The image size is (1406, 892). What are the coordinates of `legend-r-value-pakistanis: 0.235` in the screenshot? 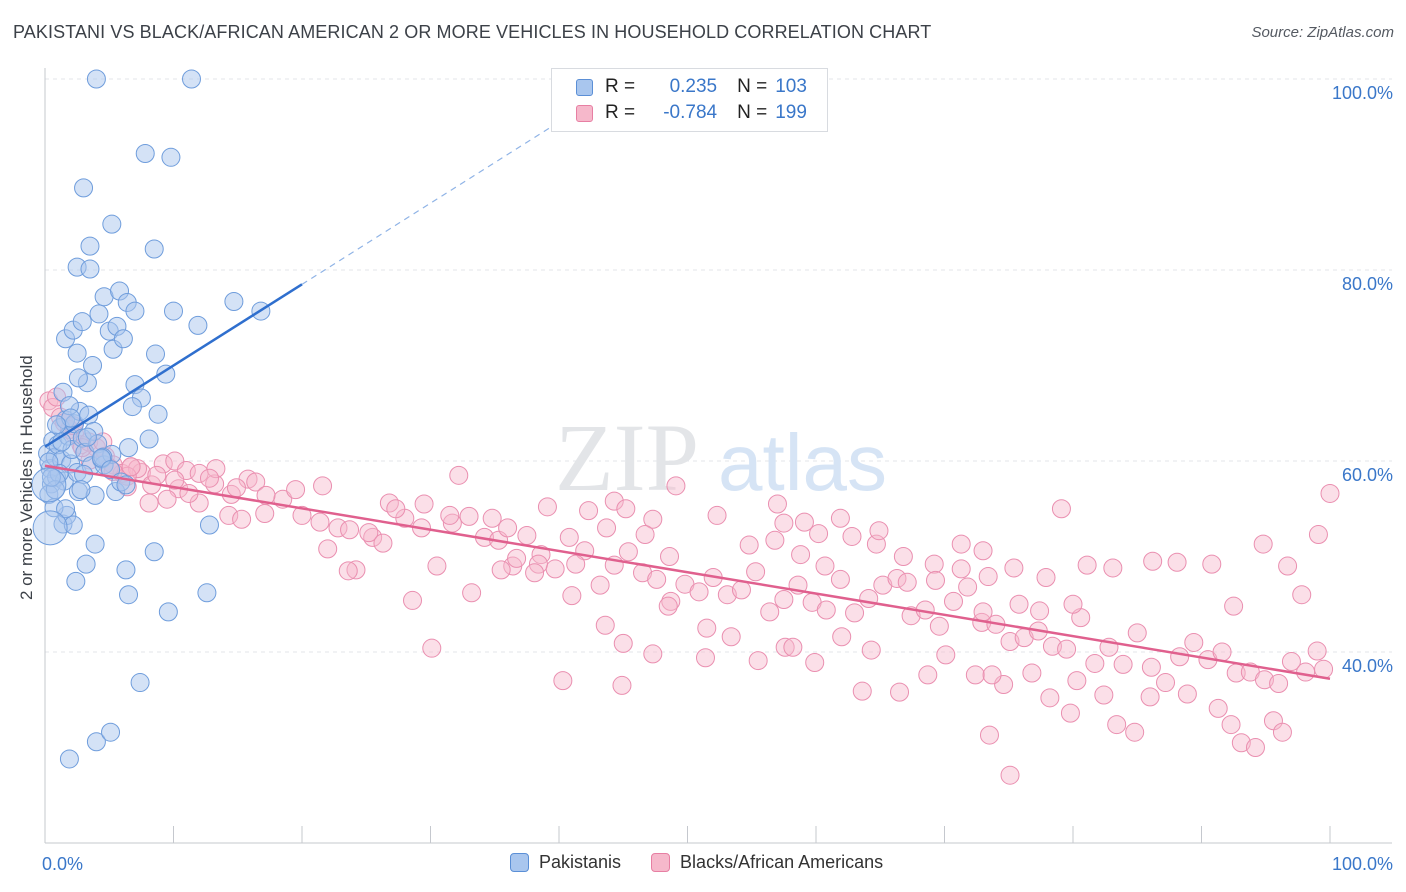 It's located at (693, 86).